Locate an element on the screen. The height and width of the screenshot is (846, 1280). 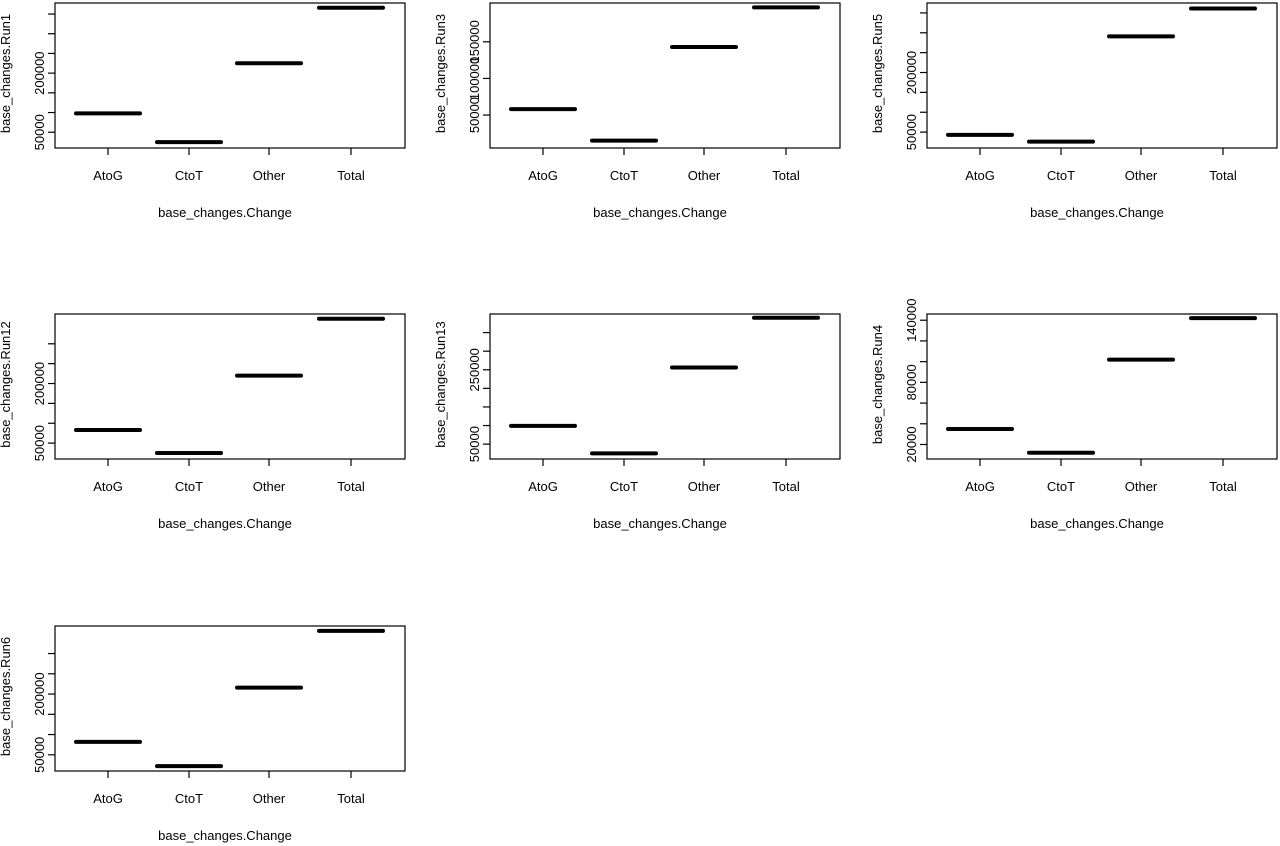
y-tick-label: 140000 is located at coordinates (911, 320).